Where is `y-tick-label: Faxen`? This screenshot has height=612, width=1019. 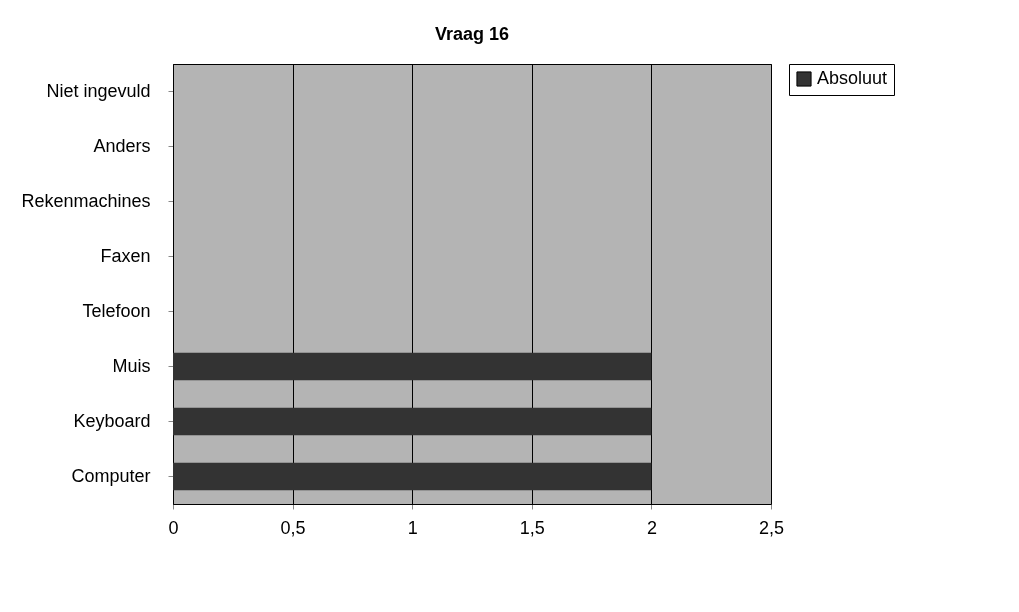 y-tick-label: Faxen is located at coordinates (125, 255).